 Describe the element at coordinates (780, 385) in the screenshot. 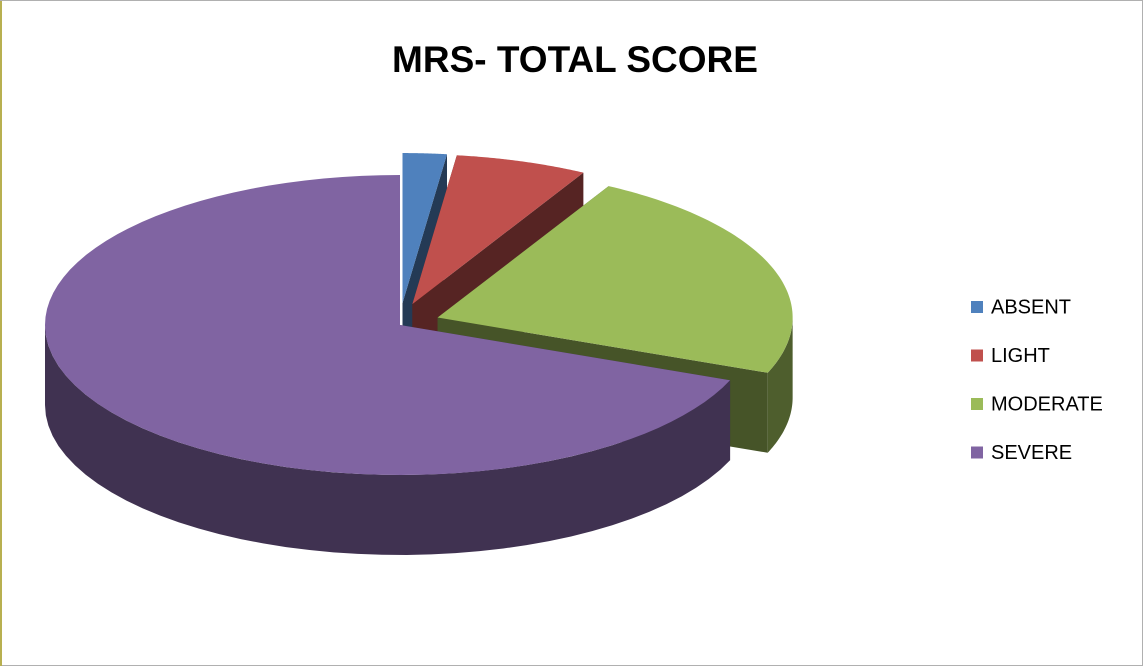

I see `slice-wall` at that location.